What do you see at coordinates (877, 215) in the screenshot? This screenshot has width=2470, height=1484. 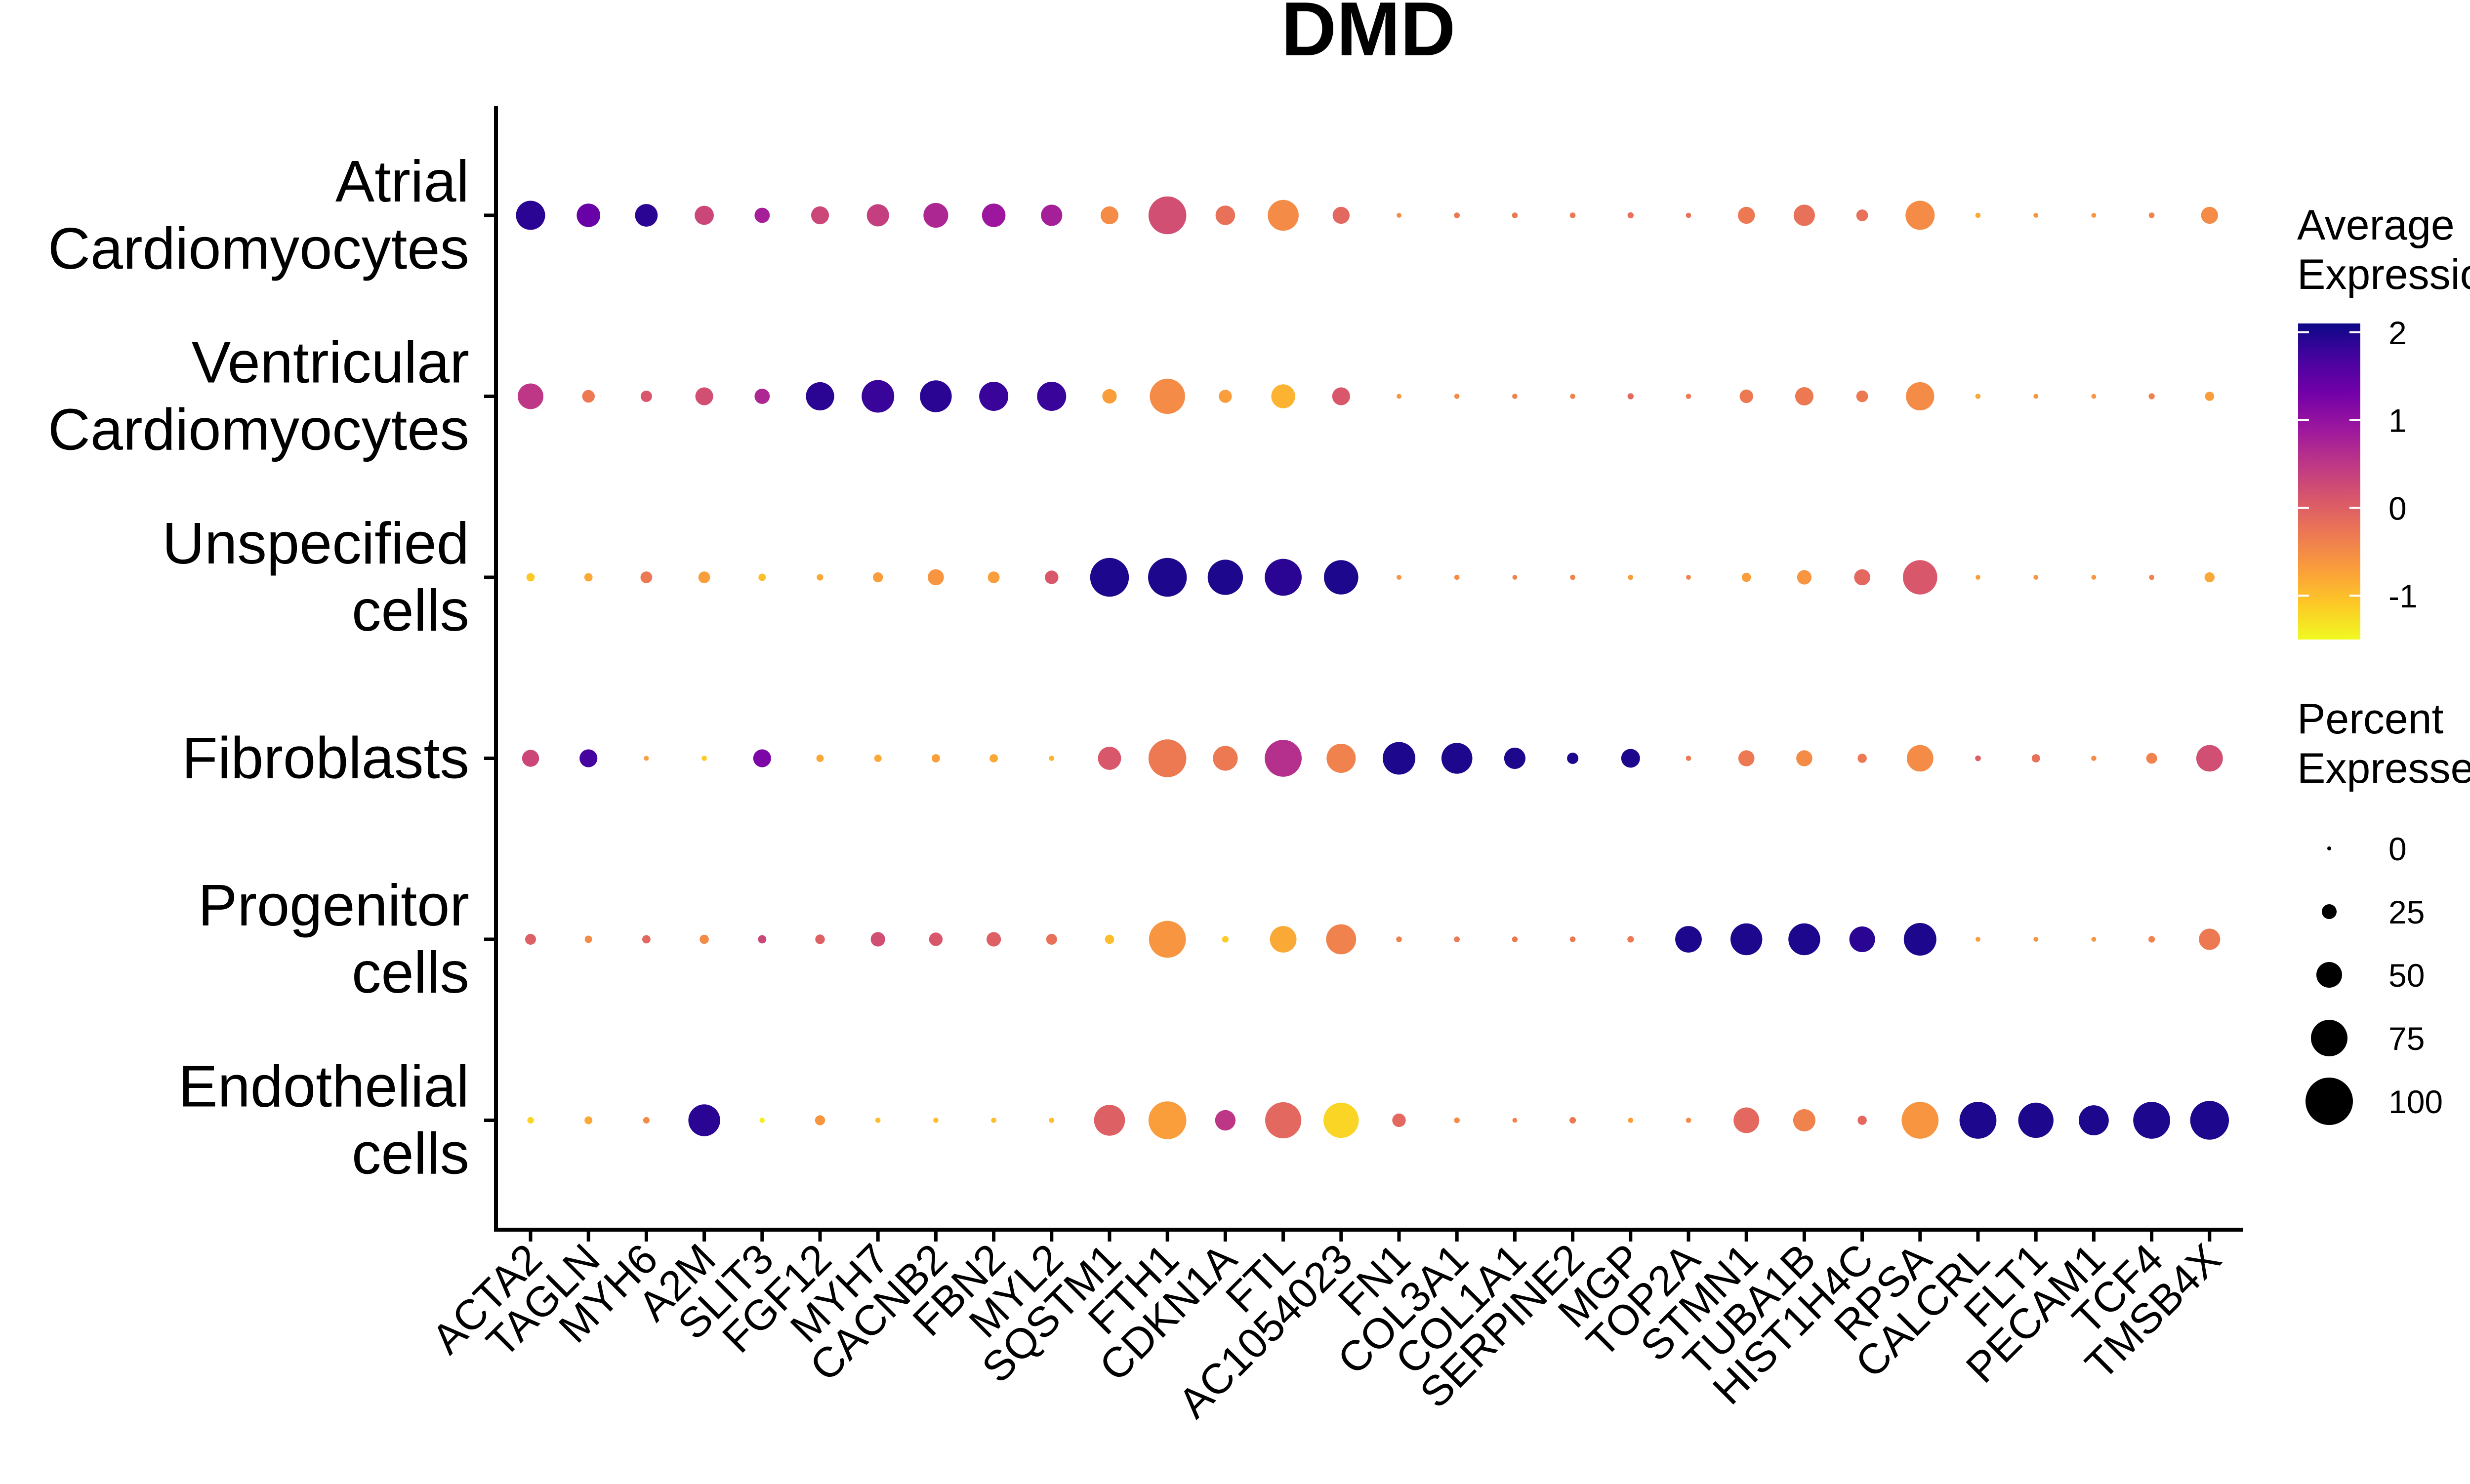 I see `dot-atrial-myh7` at bounding box center [877, 215].